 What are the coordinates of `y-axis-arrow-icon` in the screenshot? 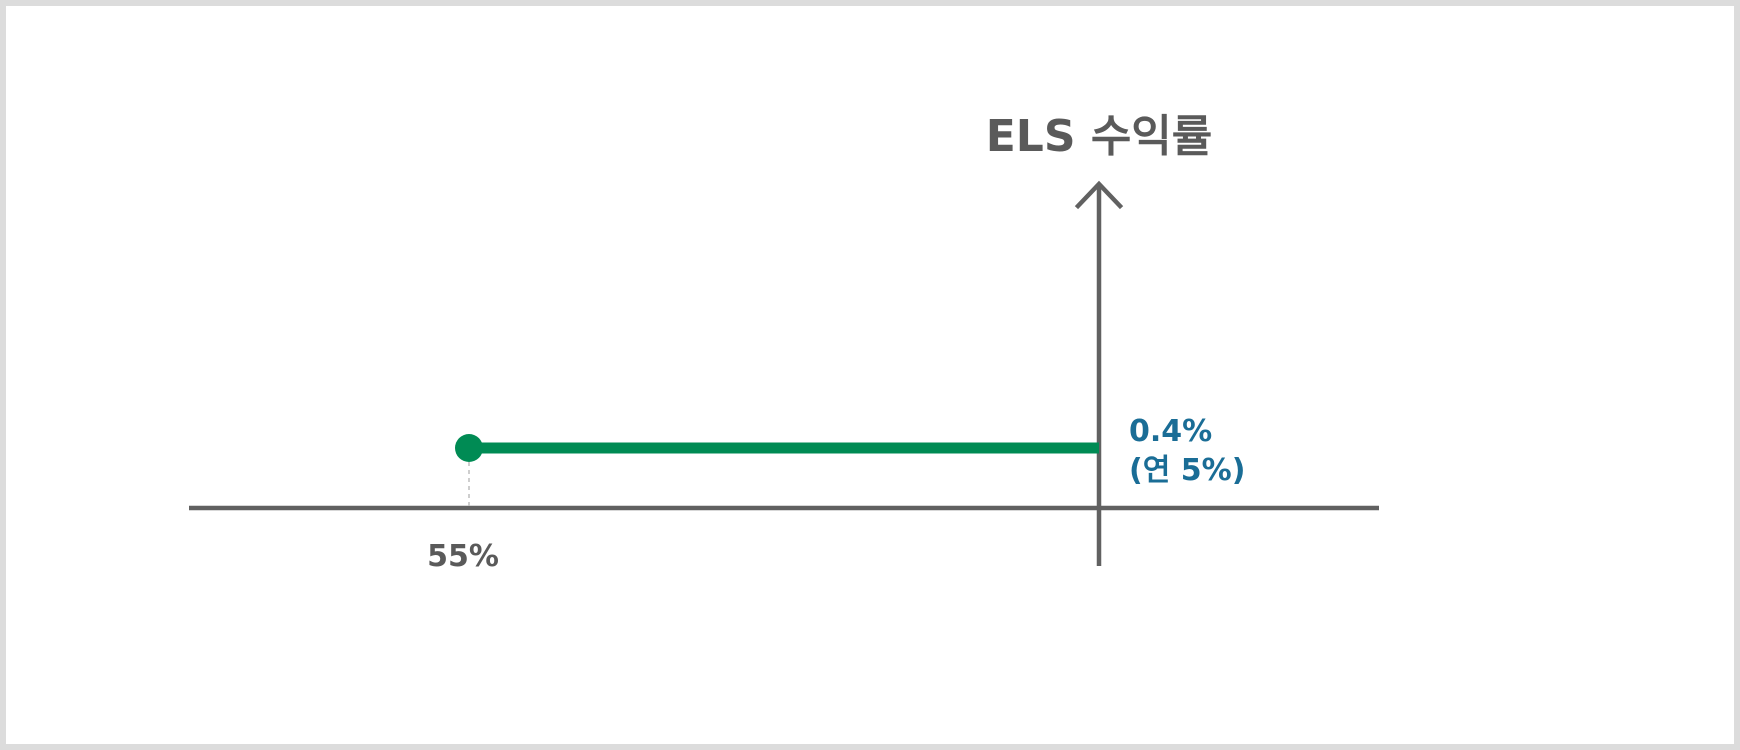 It's located at (1099, 195).